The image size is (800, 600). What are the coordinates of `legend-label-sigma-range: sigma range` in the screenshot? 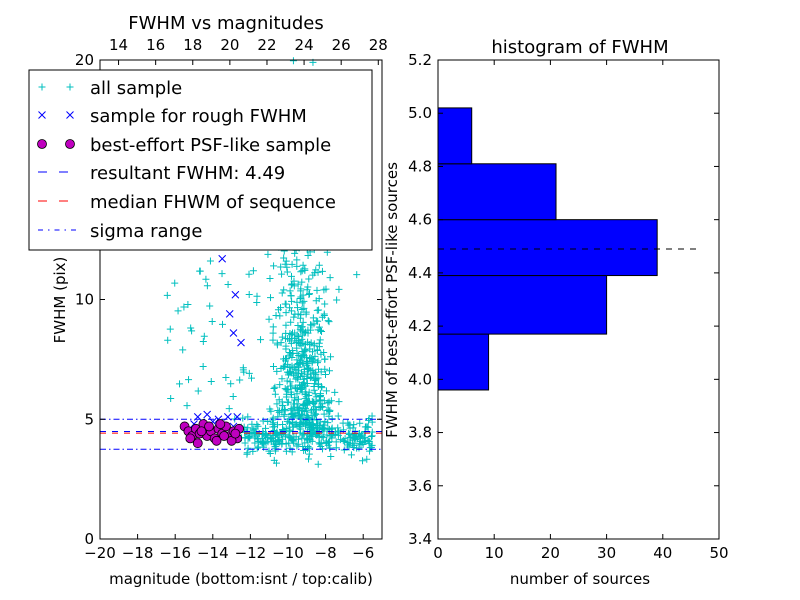 It's located at (146, 231).